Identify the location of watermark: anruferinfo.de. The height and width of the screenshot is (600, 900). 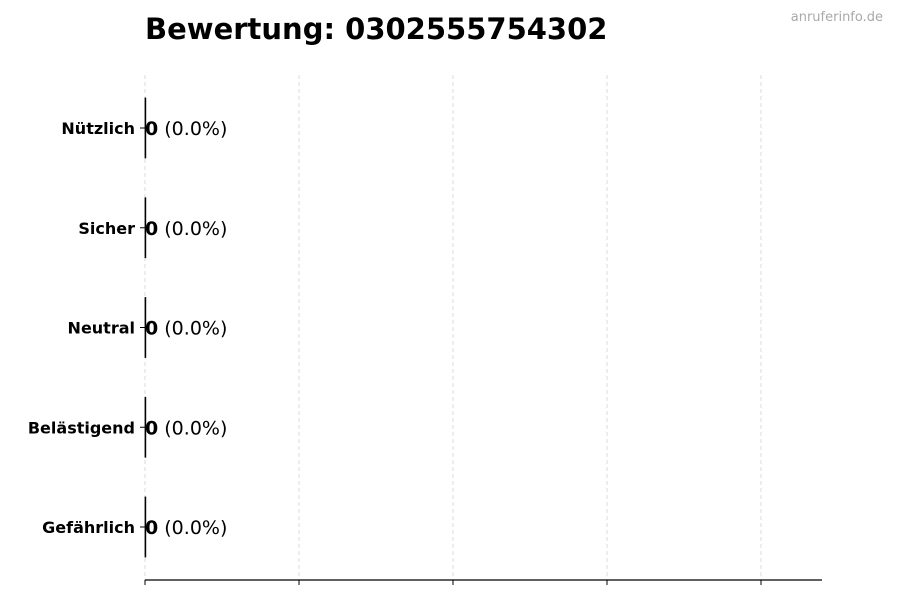
(836, 17).